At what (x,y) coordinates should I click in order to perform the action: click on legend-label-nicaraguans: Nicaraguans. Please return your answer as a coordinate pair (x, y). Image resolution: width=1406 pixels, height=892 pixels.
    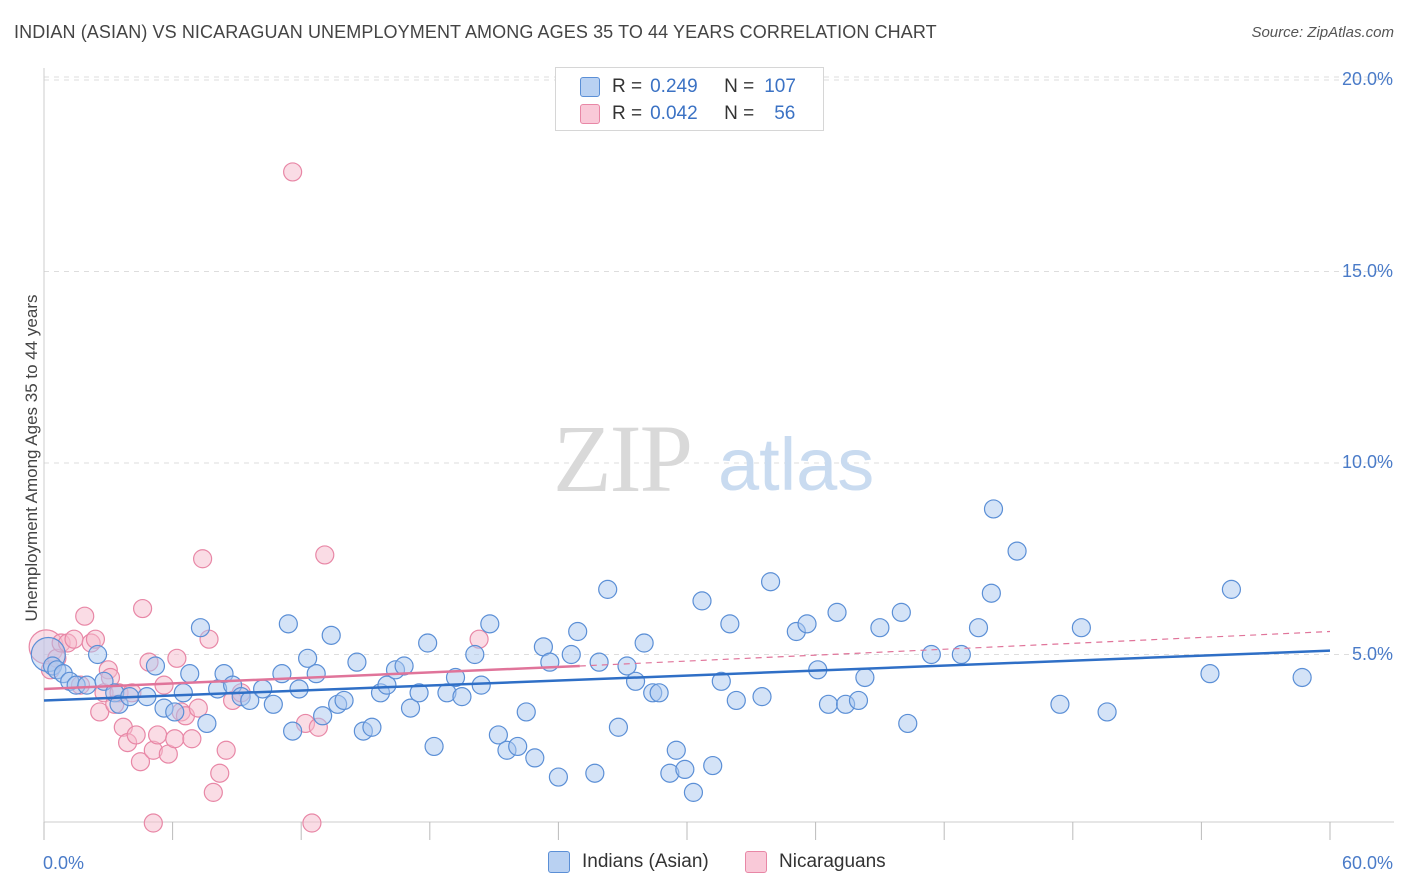
    Looking at the image, I should click on (832, 861).